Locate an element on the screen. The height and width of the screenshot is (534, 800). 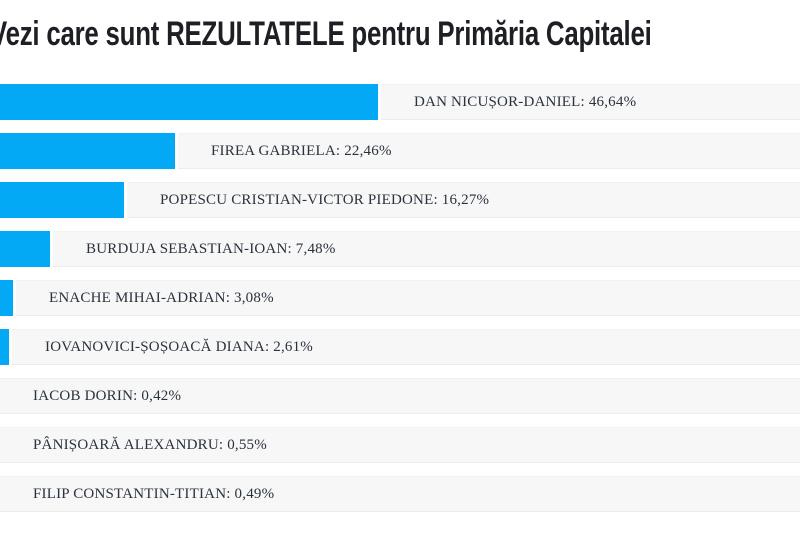
result-track: IACOB DORIN: 0,42% is located at coordinates (400, 396).